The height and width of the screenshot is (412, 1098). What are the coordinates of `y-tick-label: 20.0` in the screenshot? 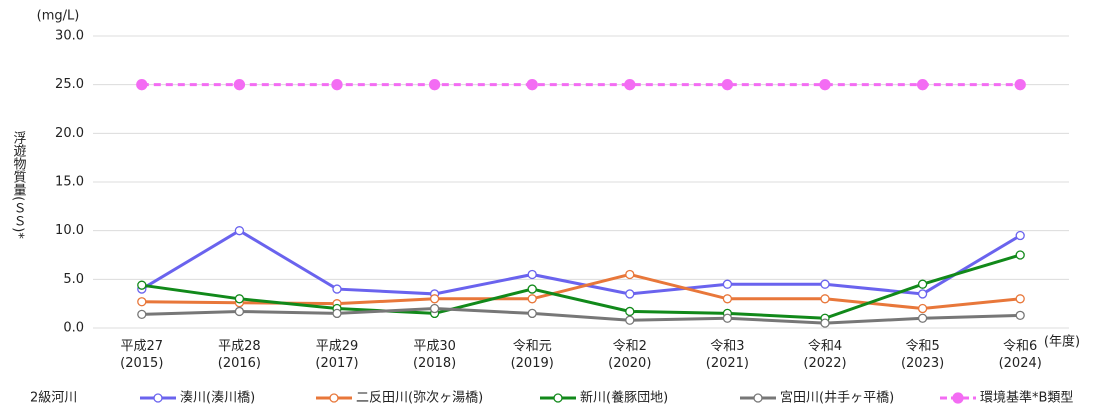 It's located at (69, 133).